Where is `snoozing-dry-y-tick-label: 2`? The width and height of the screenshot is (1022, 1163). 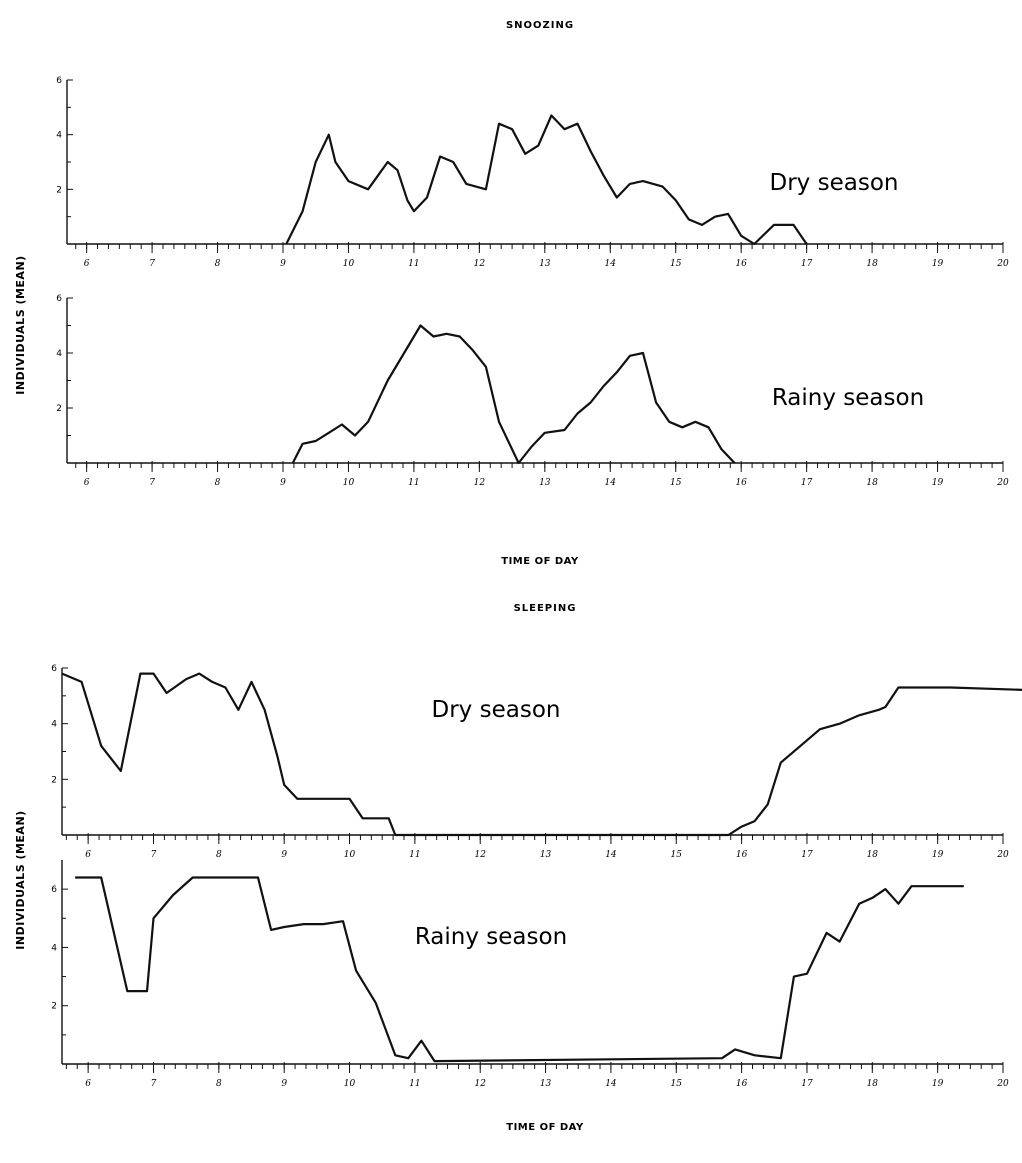
snoozing-dry-y-tick-label: 2 is located at coordinates (59, 190).